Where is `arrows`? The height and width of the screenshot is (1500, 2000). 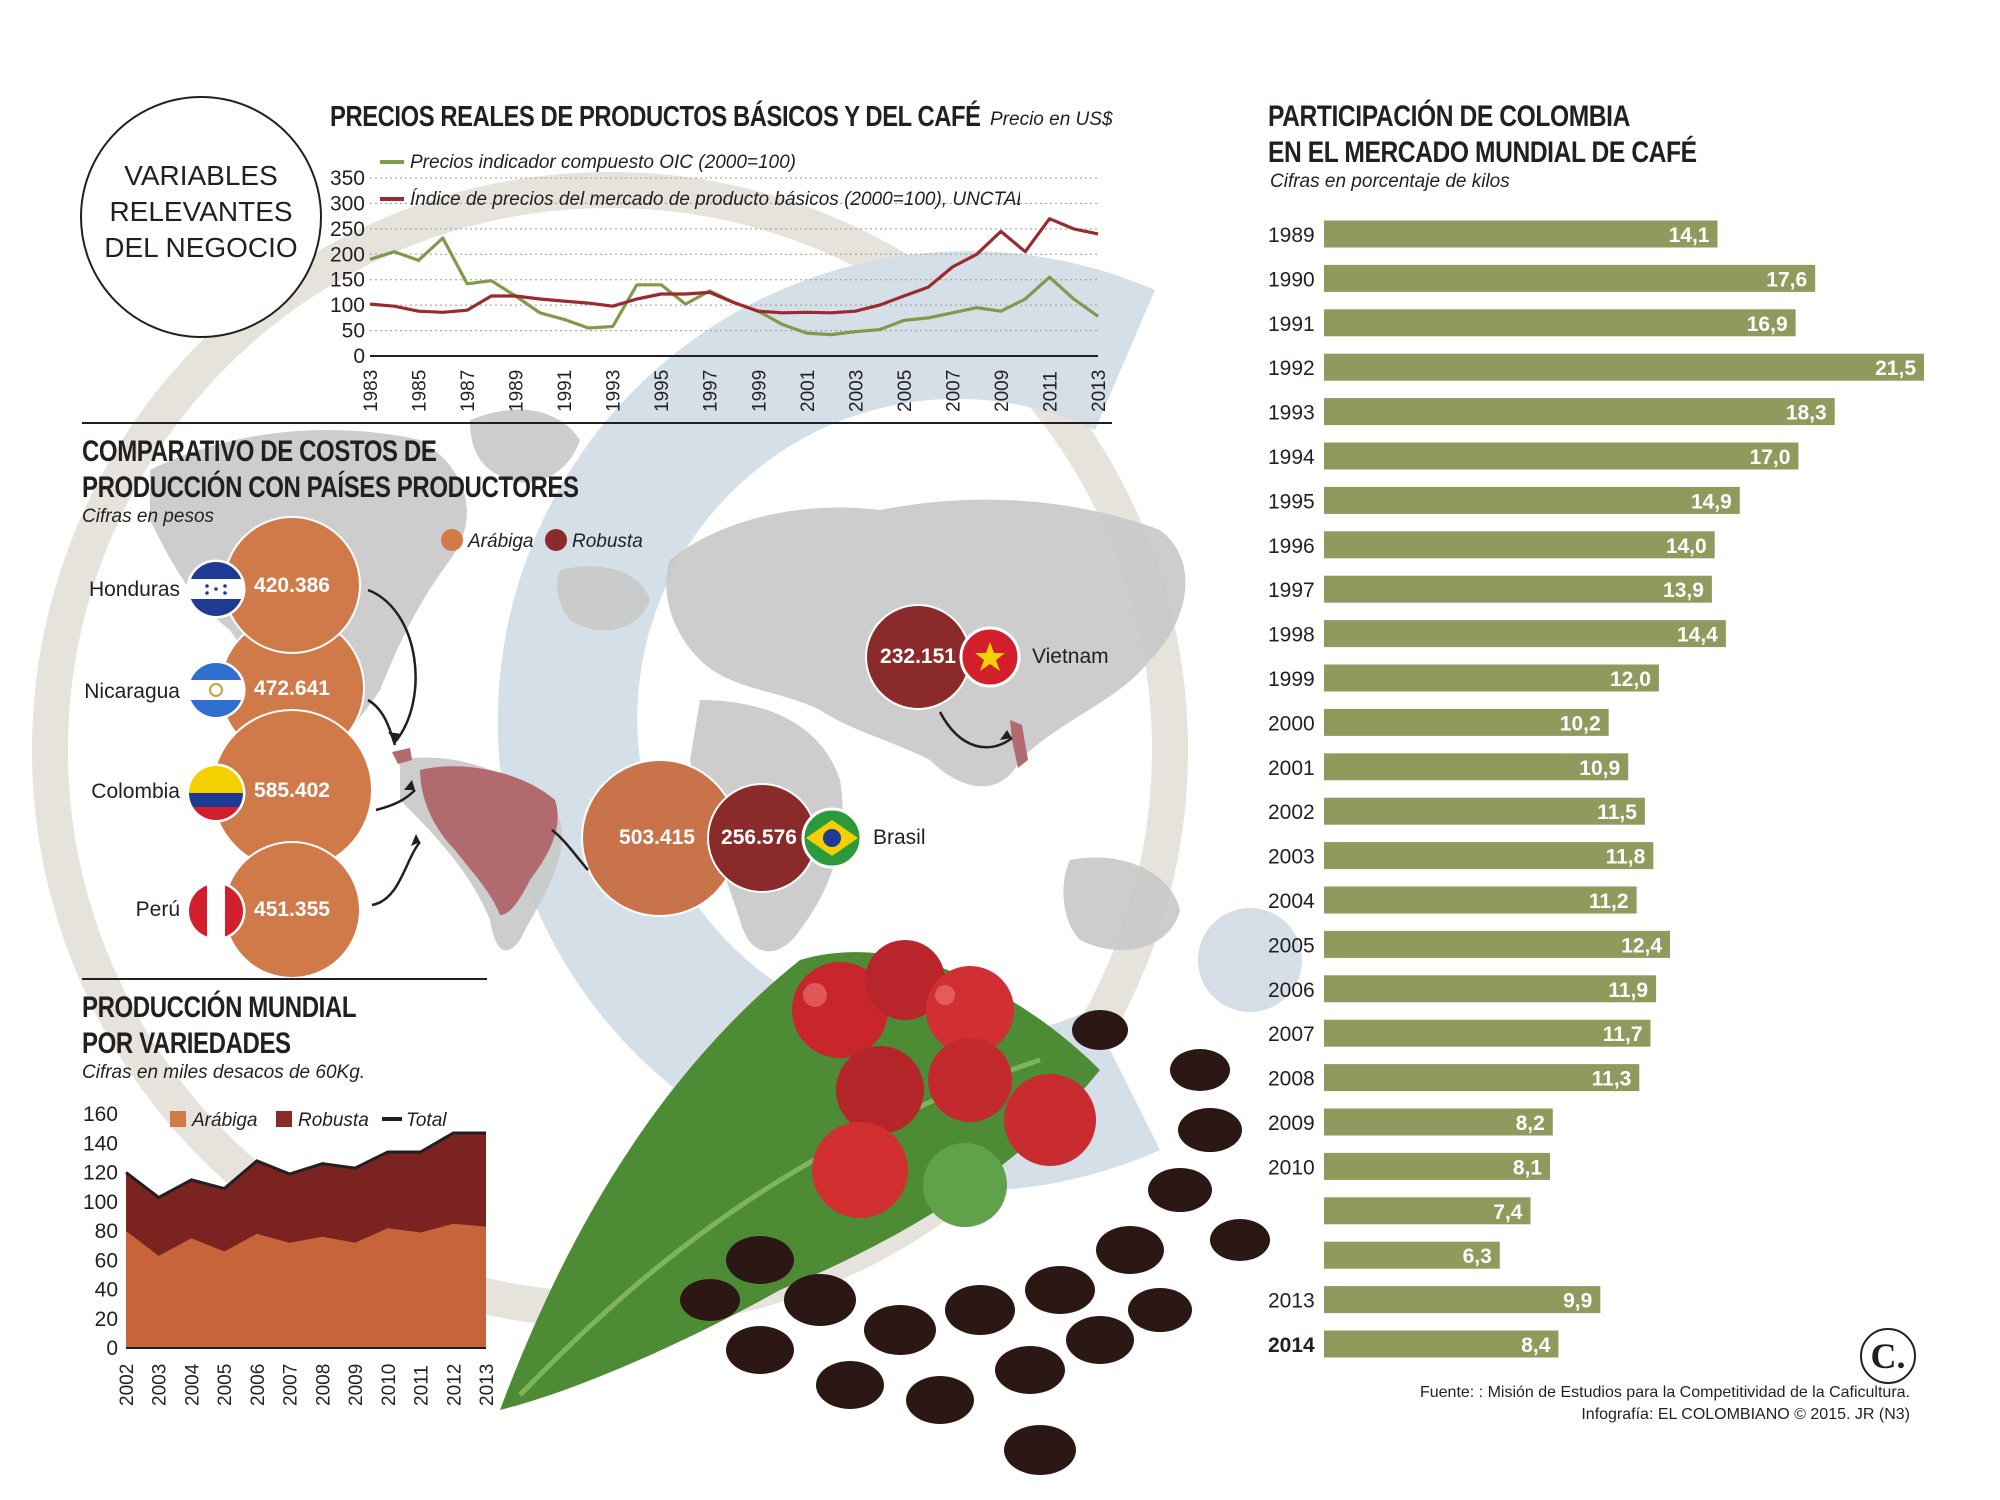
arrows is located at coordinates (690, 747).